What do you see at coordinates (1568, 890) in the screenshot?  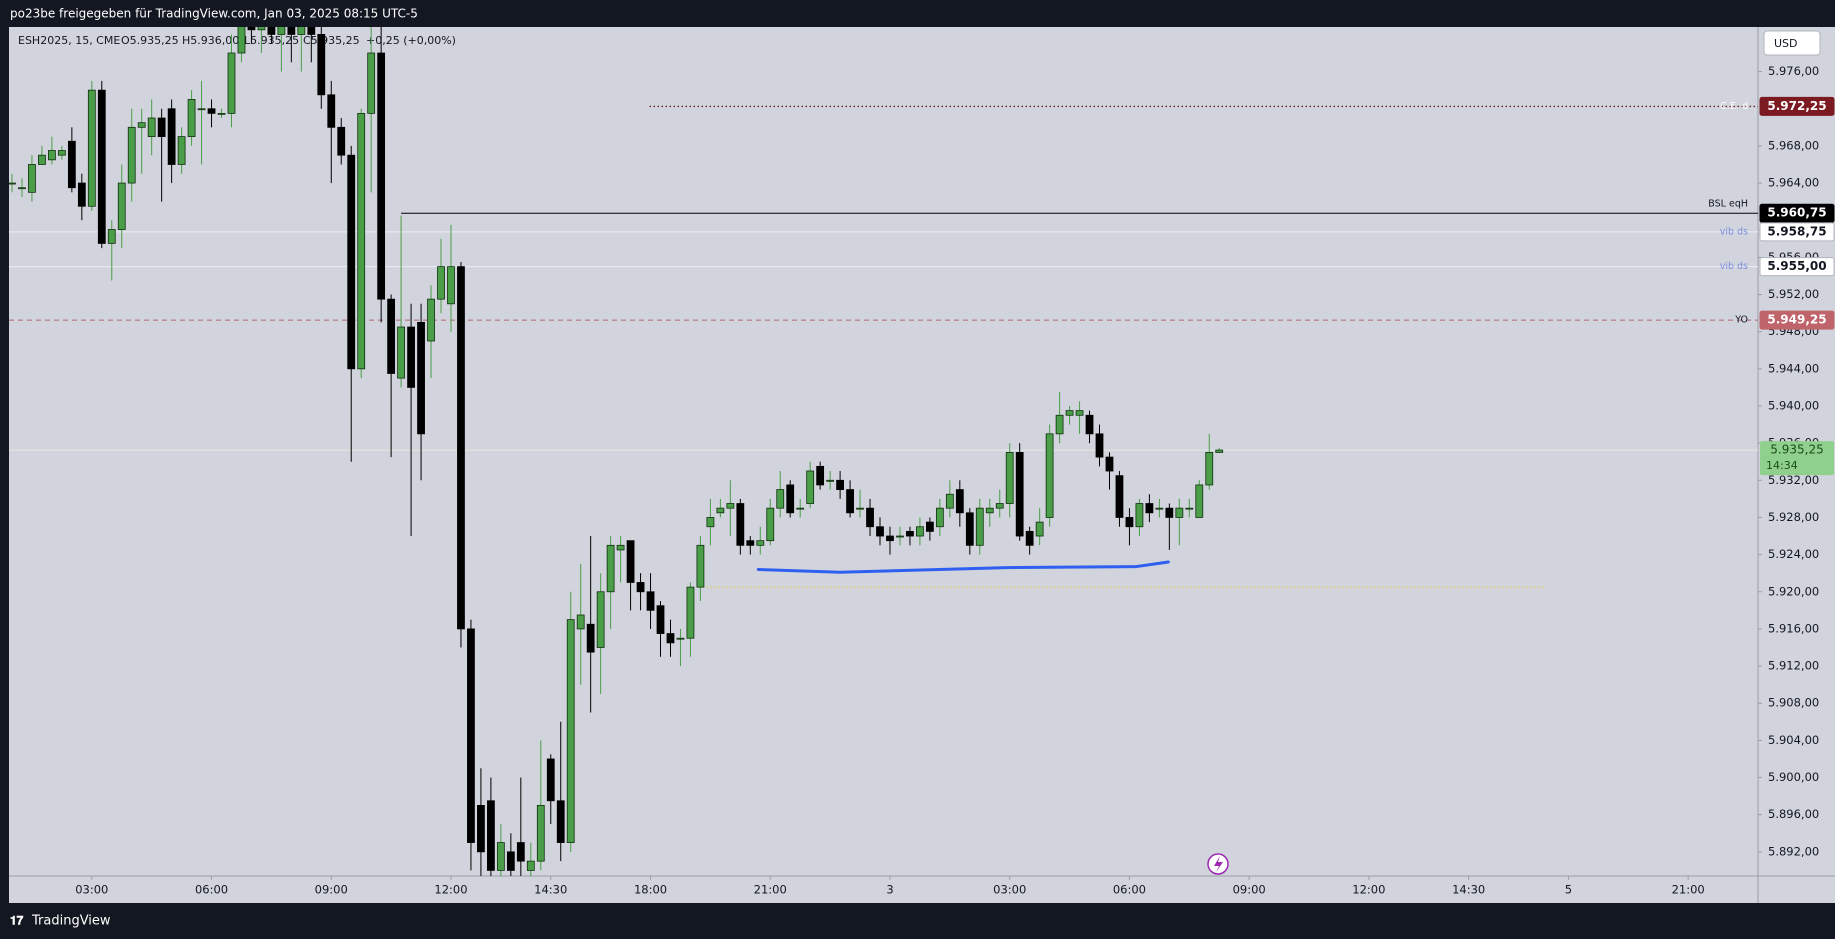 I see `x-tick-label: 5` at bounding box center [1568, 890].